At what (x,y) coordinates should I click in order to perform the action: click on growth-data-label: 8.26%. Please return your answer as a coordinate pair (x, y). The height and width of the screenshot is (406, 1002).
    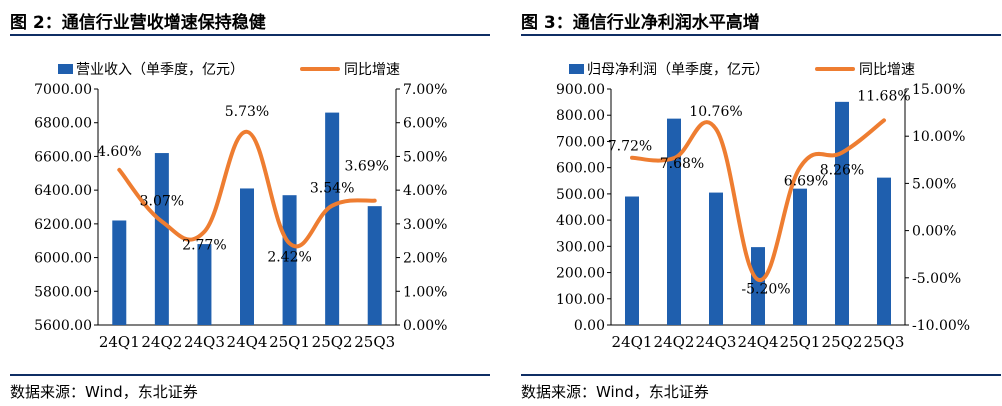
    Looking at the image, I should click on (842, 171).